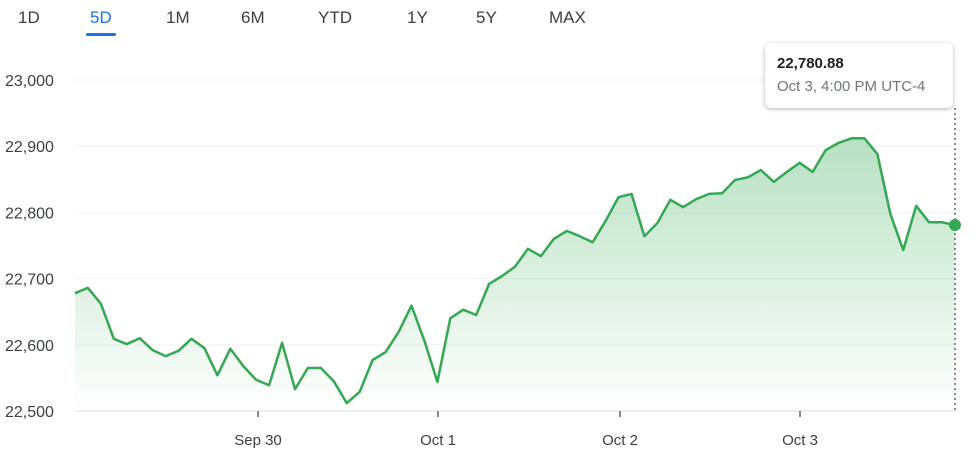 Image resolution: width=980 pixels, height=467 pixels. Describe the element at coordinates (101, 17) in the screenshot. I see `tab-label: 5D` at that location.